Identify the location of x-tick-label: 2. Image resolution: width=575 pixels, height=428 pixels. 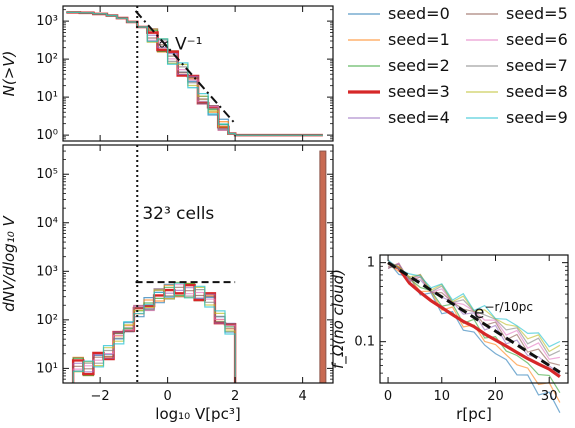
(235, 396).